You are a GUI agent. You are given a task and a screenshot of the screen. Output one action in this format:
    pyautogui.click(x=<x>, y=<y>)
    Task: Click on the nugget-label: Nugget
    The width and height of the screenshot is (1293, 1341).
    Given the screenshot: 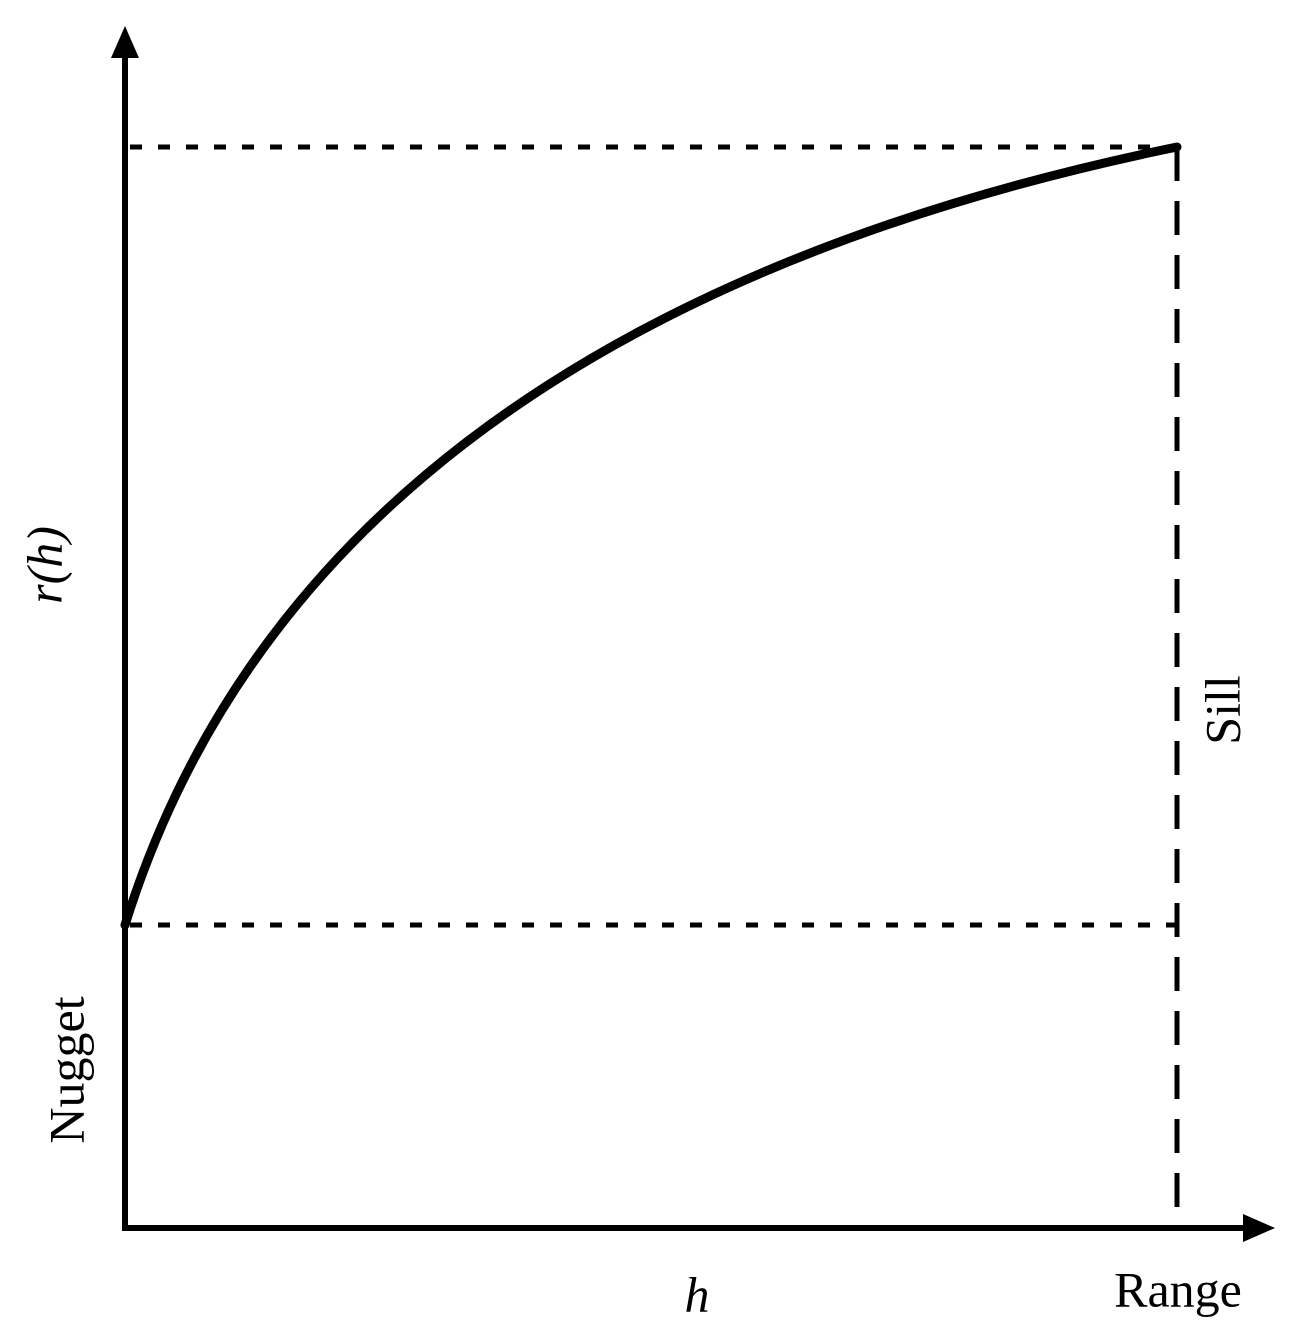 What is the action you would take?
    pyautogui.click(x=66, y=1069)
    